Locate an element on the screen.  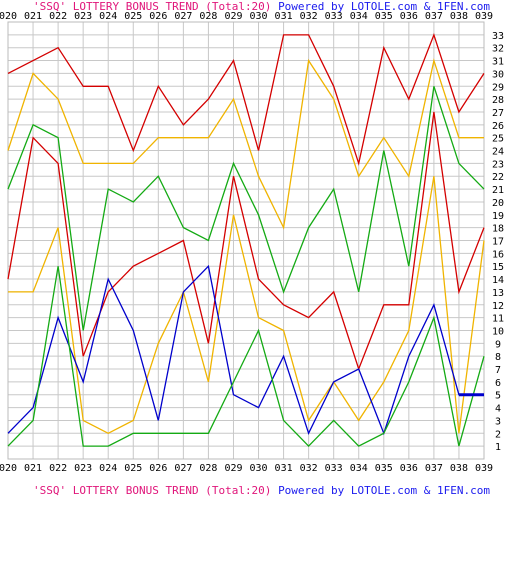
y-tick-label: 11 is located at coordinates (498, 319).